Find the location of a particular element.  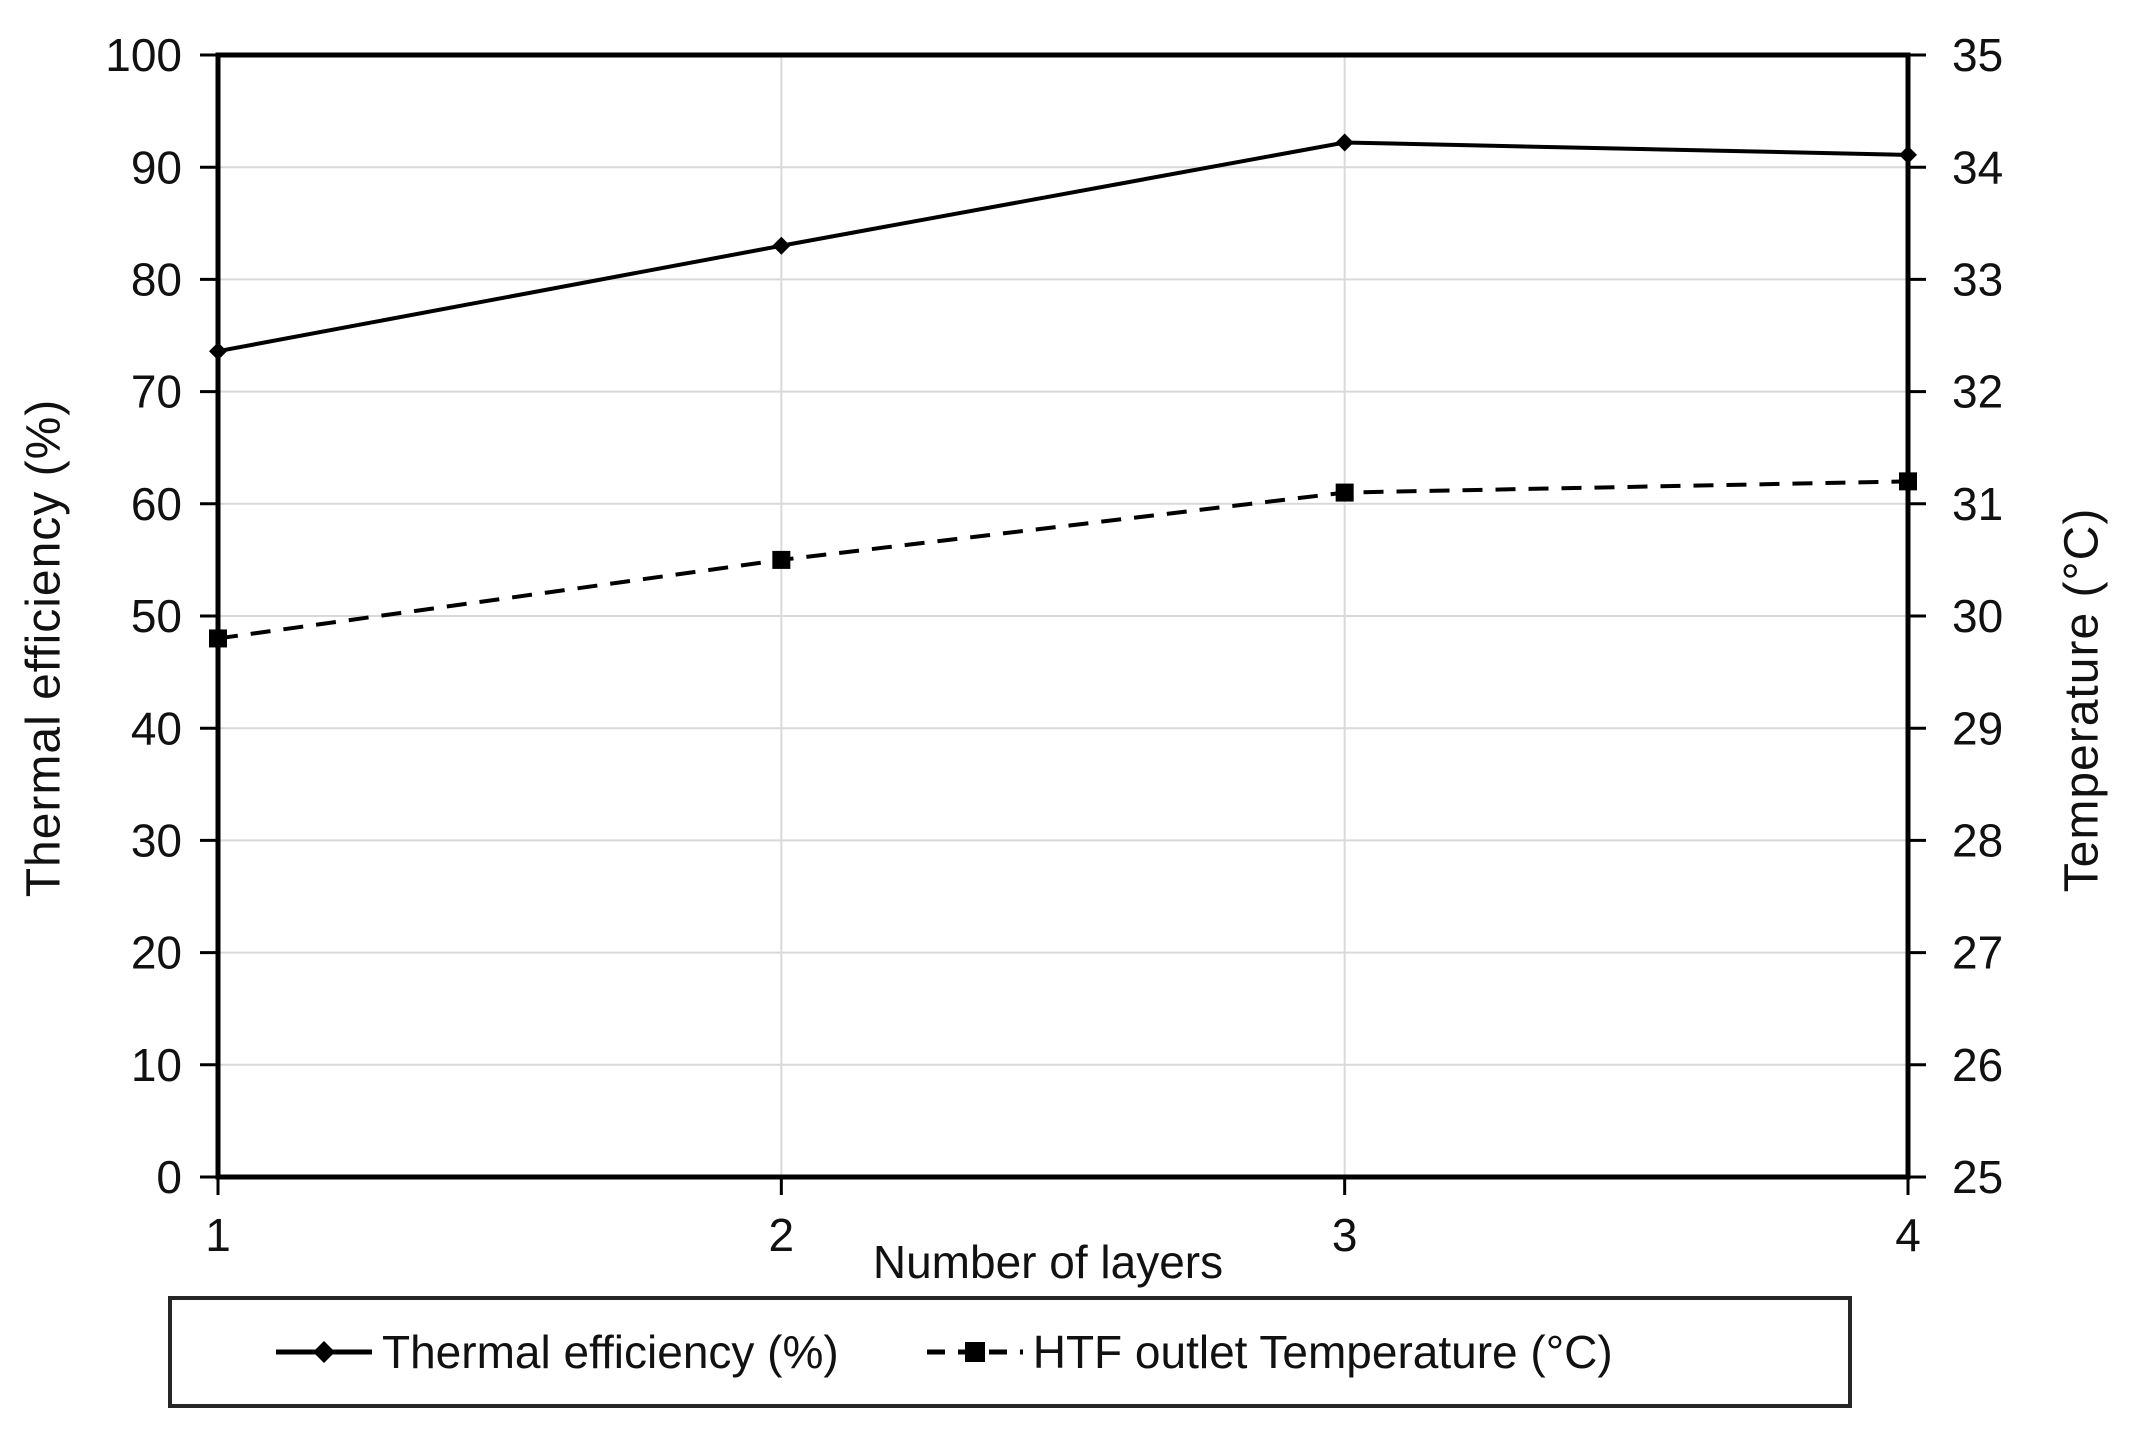

right-tick-label: 32 is located at coordinates (1977, 392).